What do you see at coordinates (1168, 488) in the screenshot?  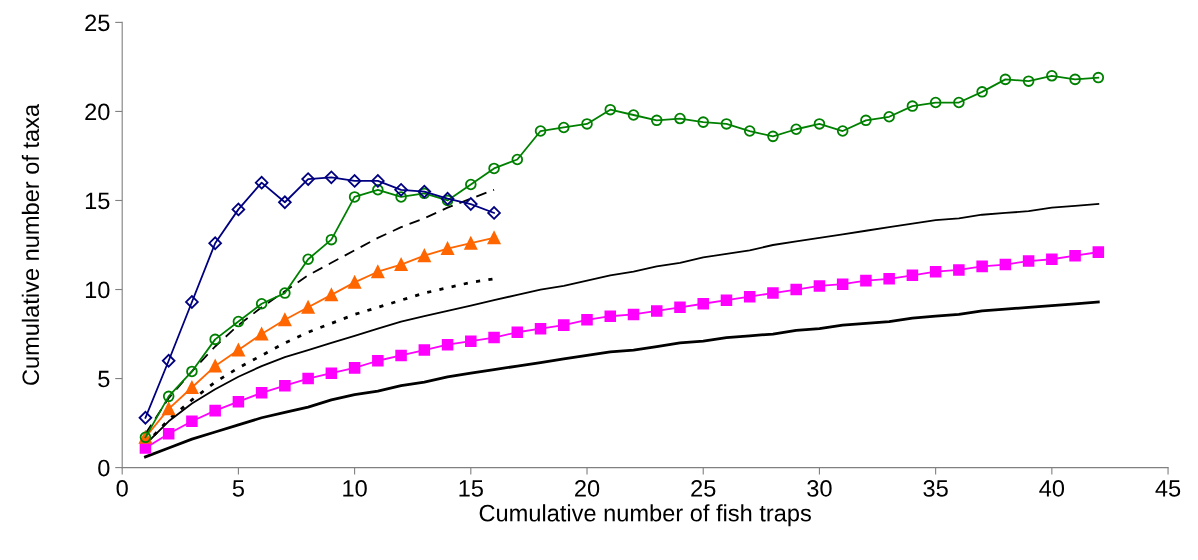 I see `x-tick-label: 45` at bounding box center [1168, 488].